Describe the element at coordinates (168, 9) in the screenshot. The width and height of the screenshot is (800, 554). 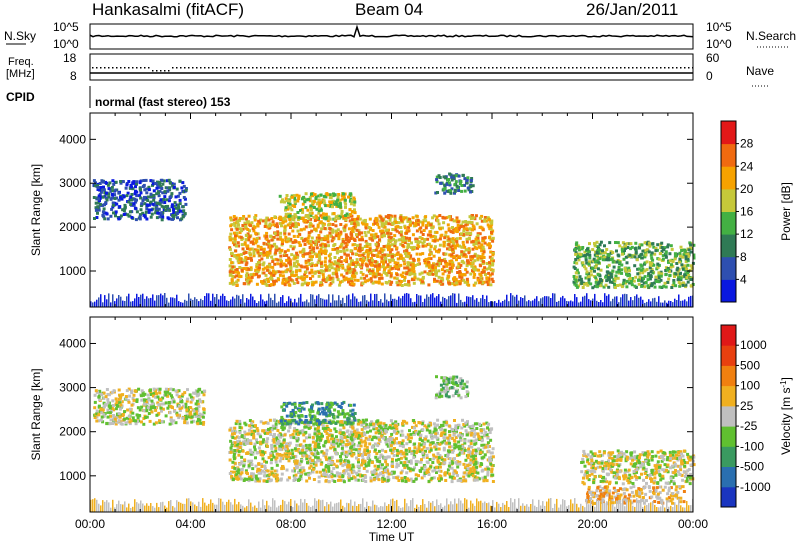
I see `radar-title: Hankasalmi (fitACF)` at that location.